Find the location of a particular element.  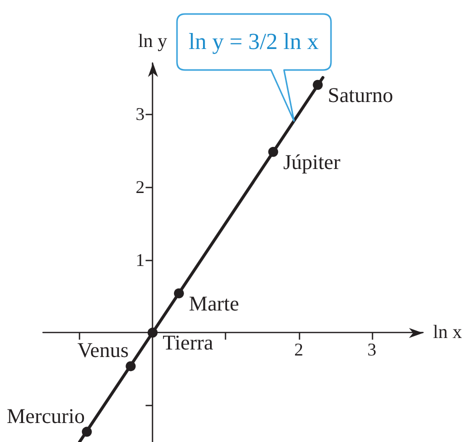

annotation: Júpiter is located at coordinates (311, 162).